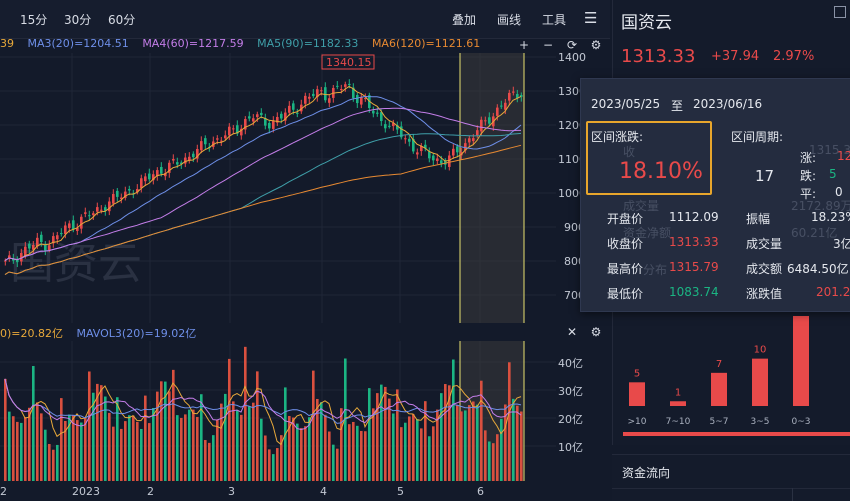 The image size is (850, 501). I want to click on vol-tick: 10亿, so click(570, 447).